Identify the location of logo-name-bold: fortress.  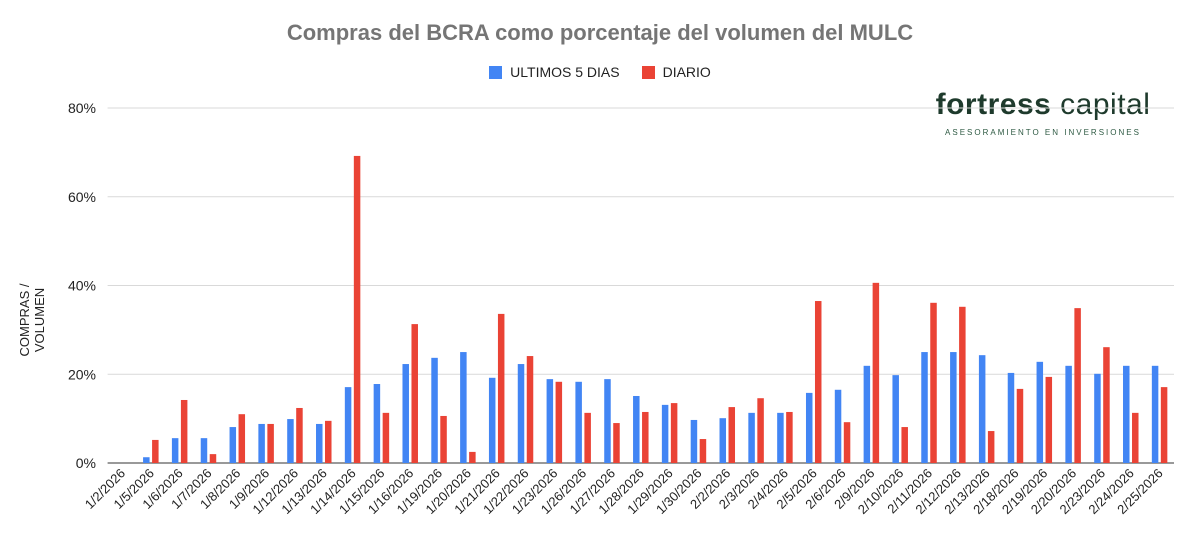
(993, 104).